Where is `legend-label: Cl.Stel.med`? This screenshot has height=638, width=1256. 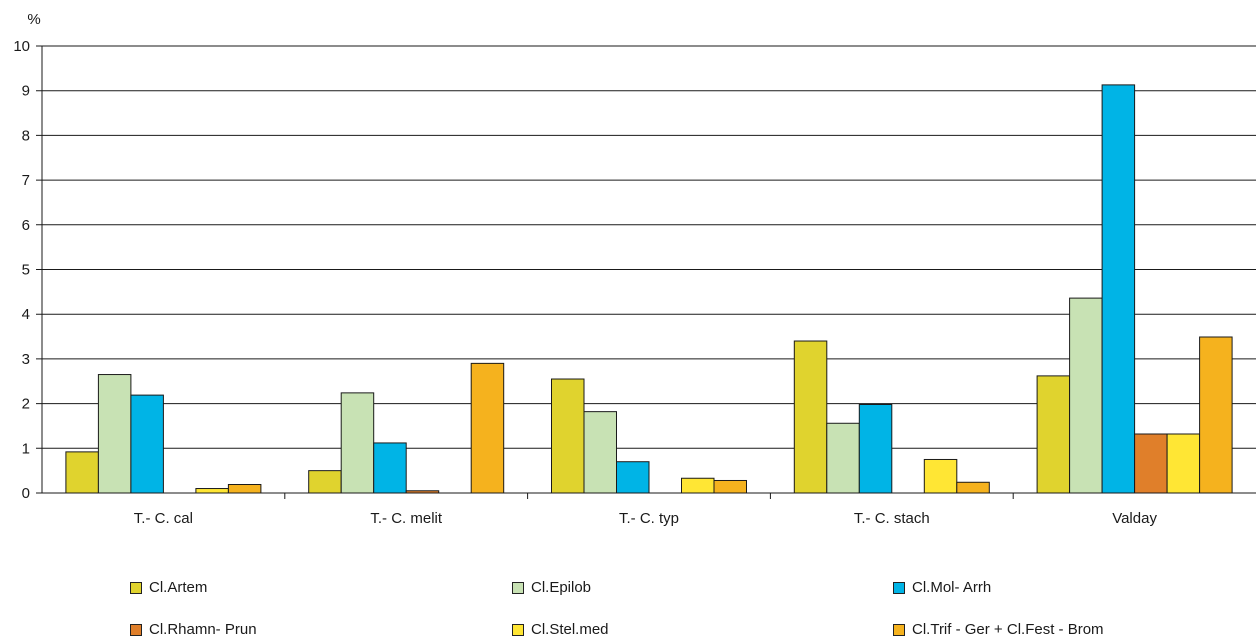
legend-label: Cl.Stel.med is located at coordinates (570, 629).